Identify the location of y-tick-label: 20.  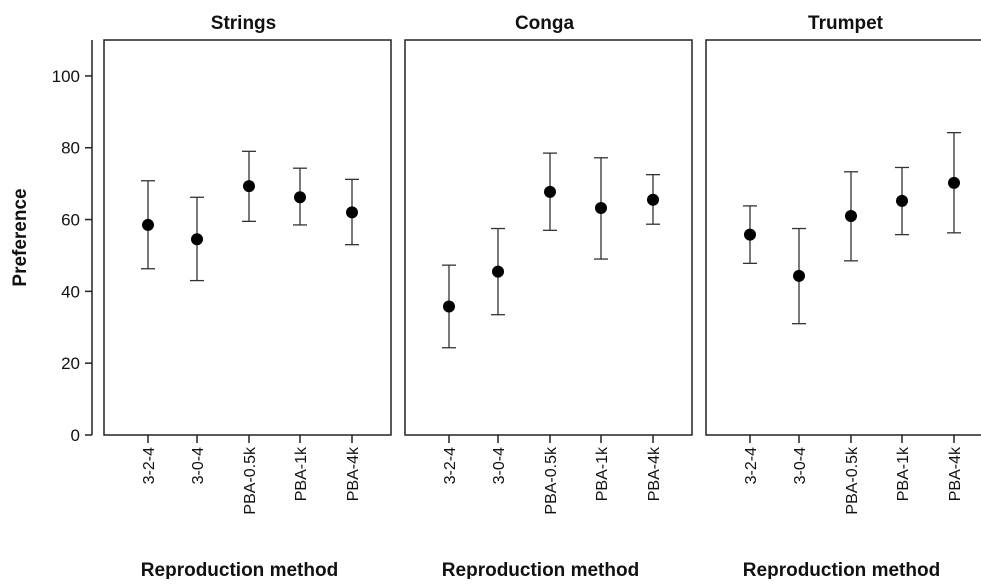
(70, 363).